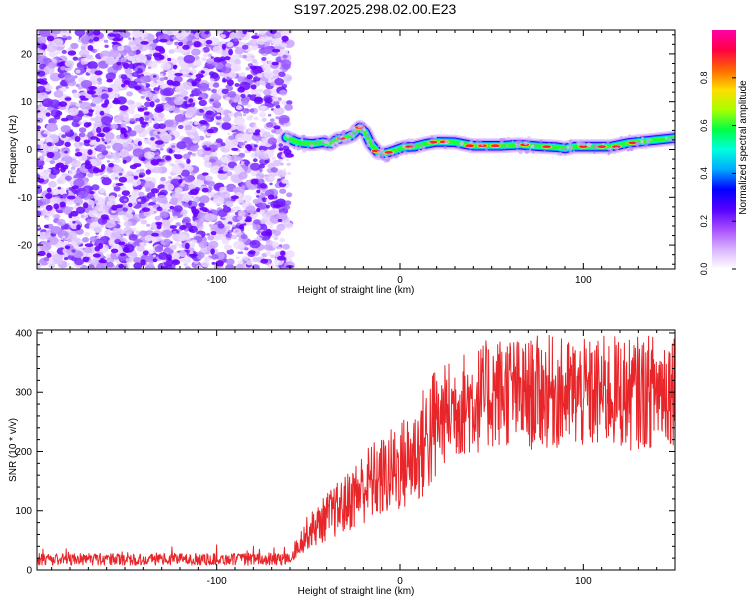  What do you see at coordinates (470, 146) in the screenshot?
I see `signal-peak` at bounding box center [470, 146].